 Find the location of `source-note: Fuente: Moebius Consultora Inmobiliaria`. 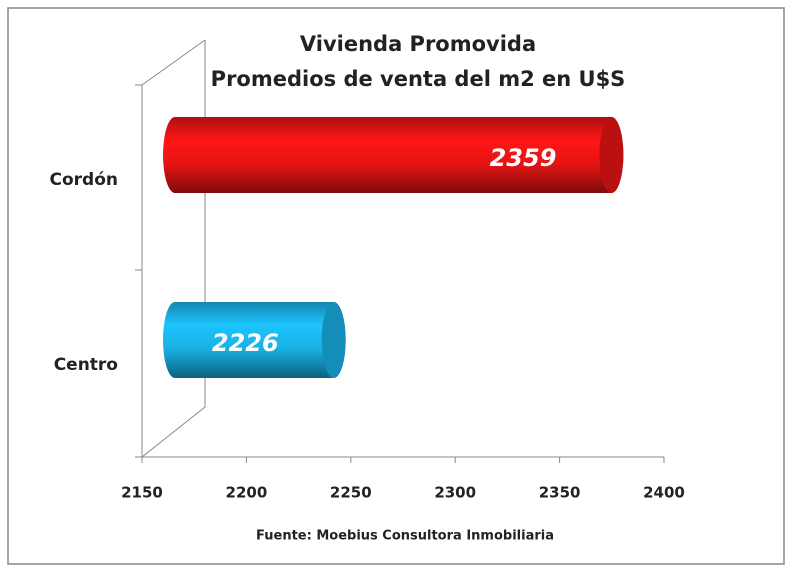

source-note: Fuente: Moebius Consultora Inmobiliaria is located at coordinates (405, 536).